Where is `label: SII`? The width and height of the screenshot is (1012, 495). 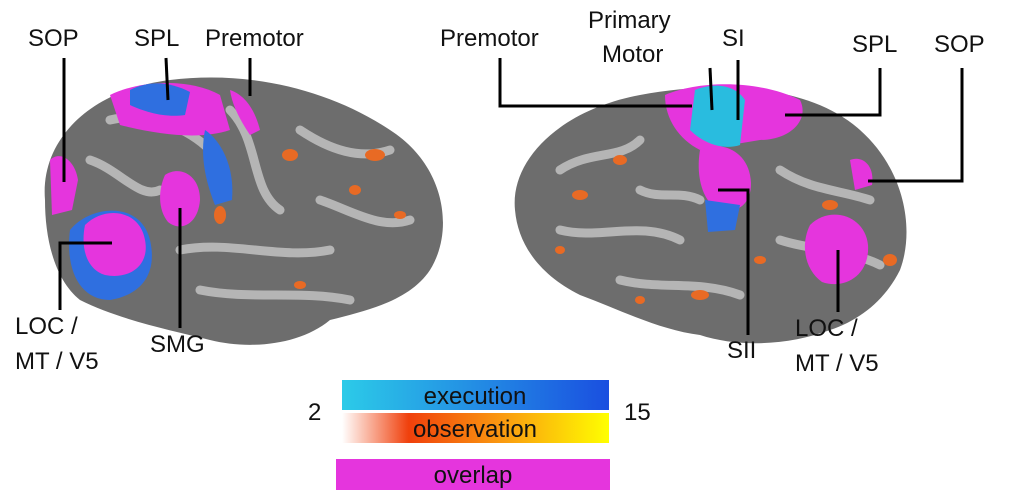 label: SII is located at coordinates (741, 350).